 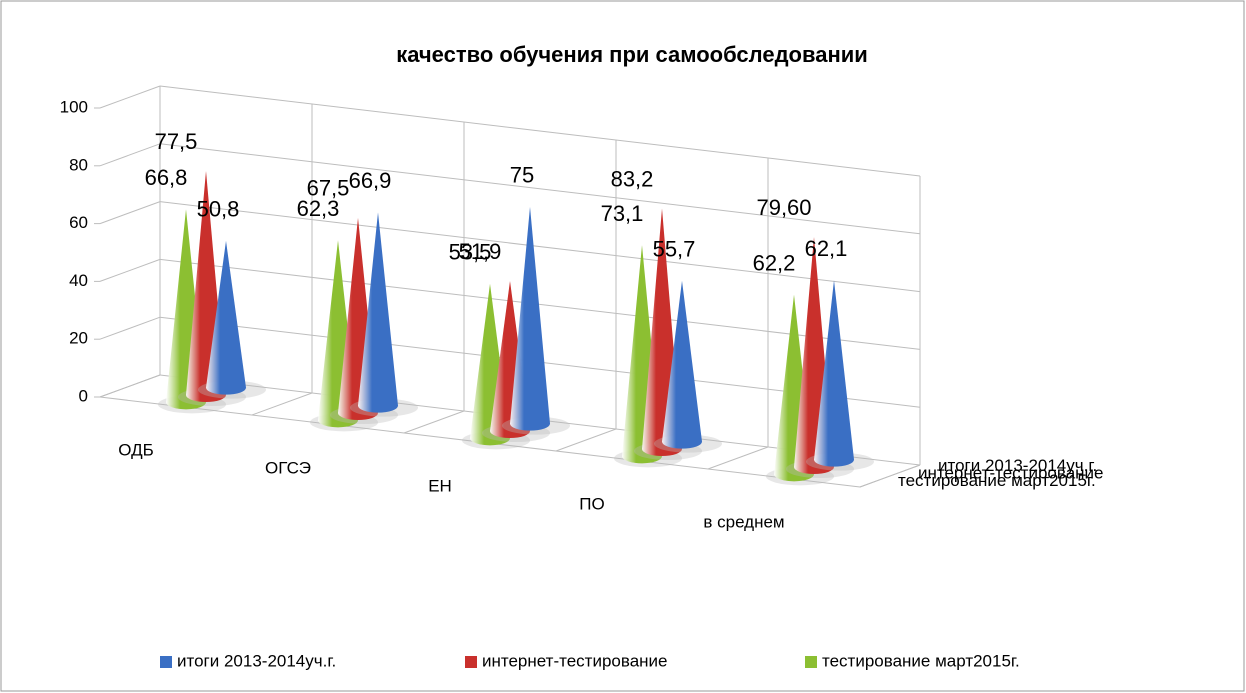 I want to click on x-tick-label: ОГСЭ, so click(x=288, y=467).